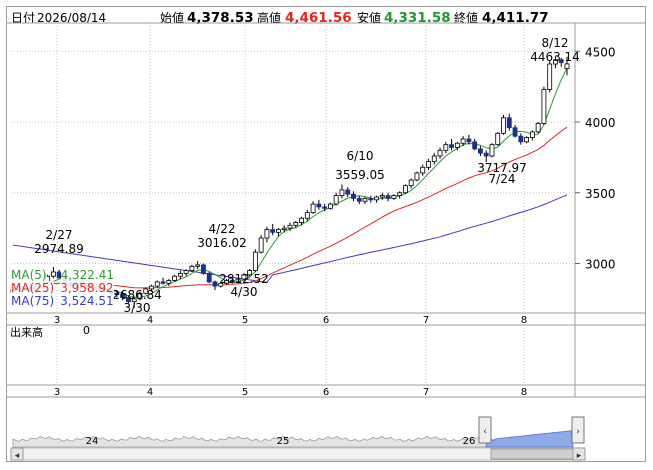  Describe the element at coordinates (360, 156) in the screenshot. I see `annotation-date: 6/10` at that location.